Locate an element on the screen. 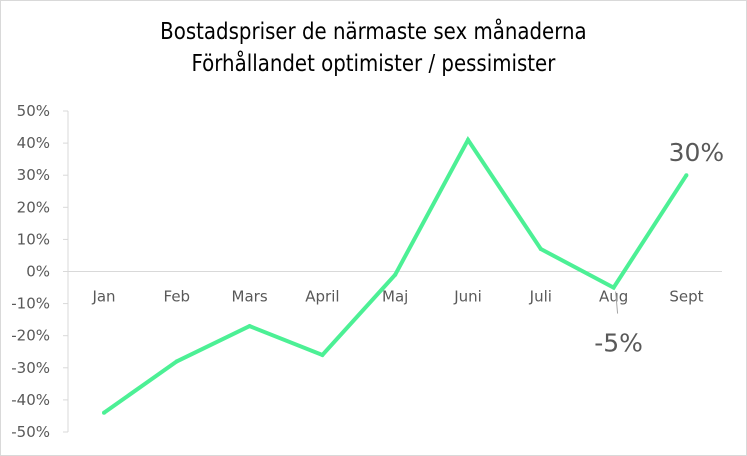 This screenshot has height=456, width=747. x-tick-label: April is located at coordinates (322, 297).